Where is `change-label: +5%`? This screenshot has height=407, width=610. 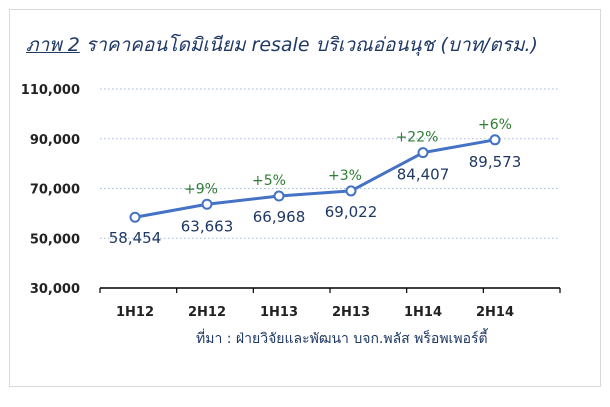 change-label: +5% is located at coordinates (269, 181).